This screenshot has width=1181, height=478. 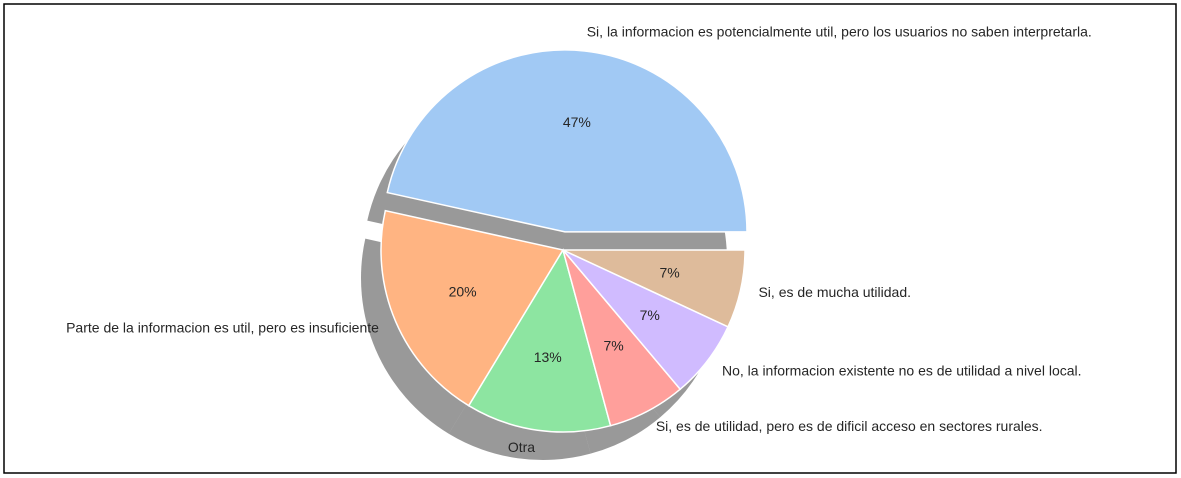 I want to click on value-label: 13%, so click(x=548, y=357).